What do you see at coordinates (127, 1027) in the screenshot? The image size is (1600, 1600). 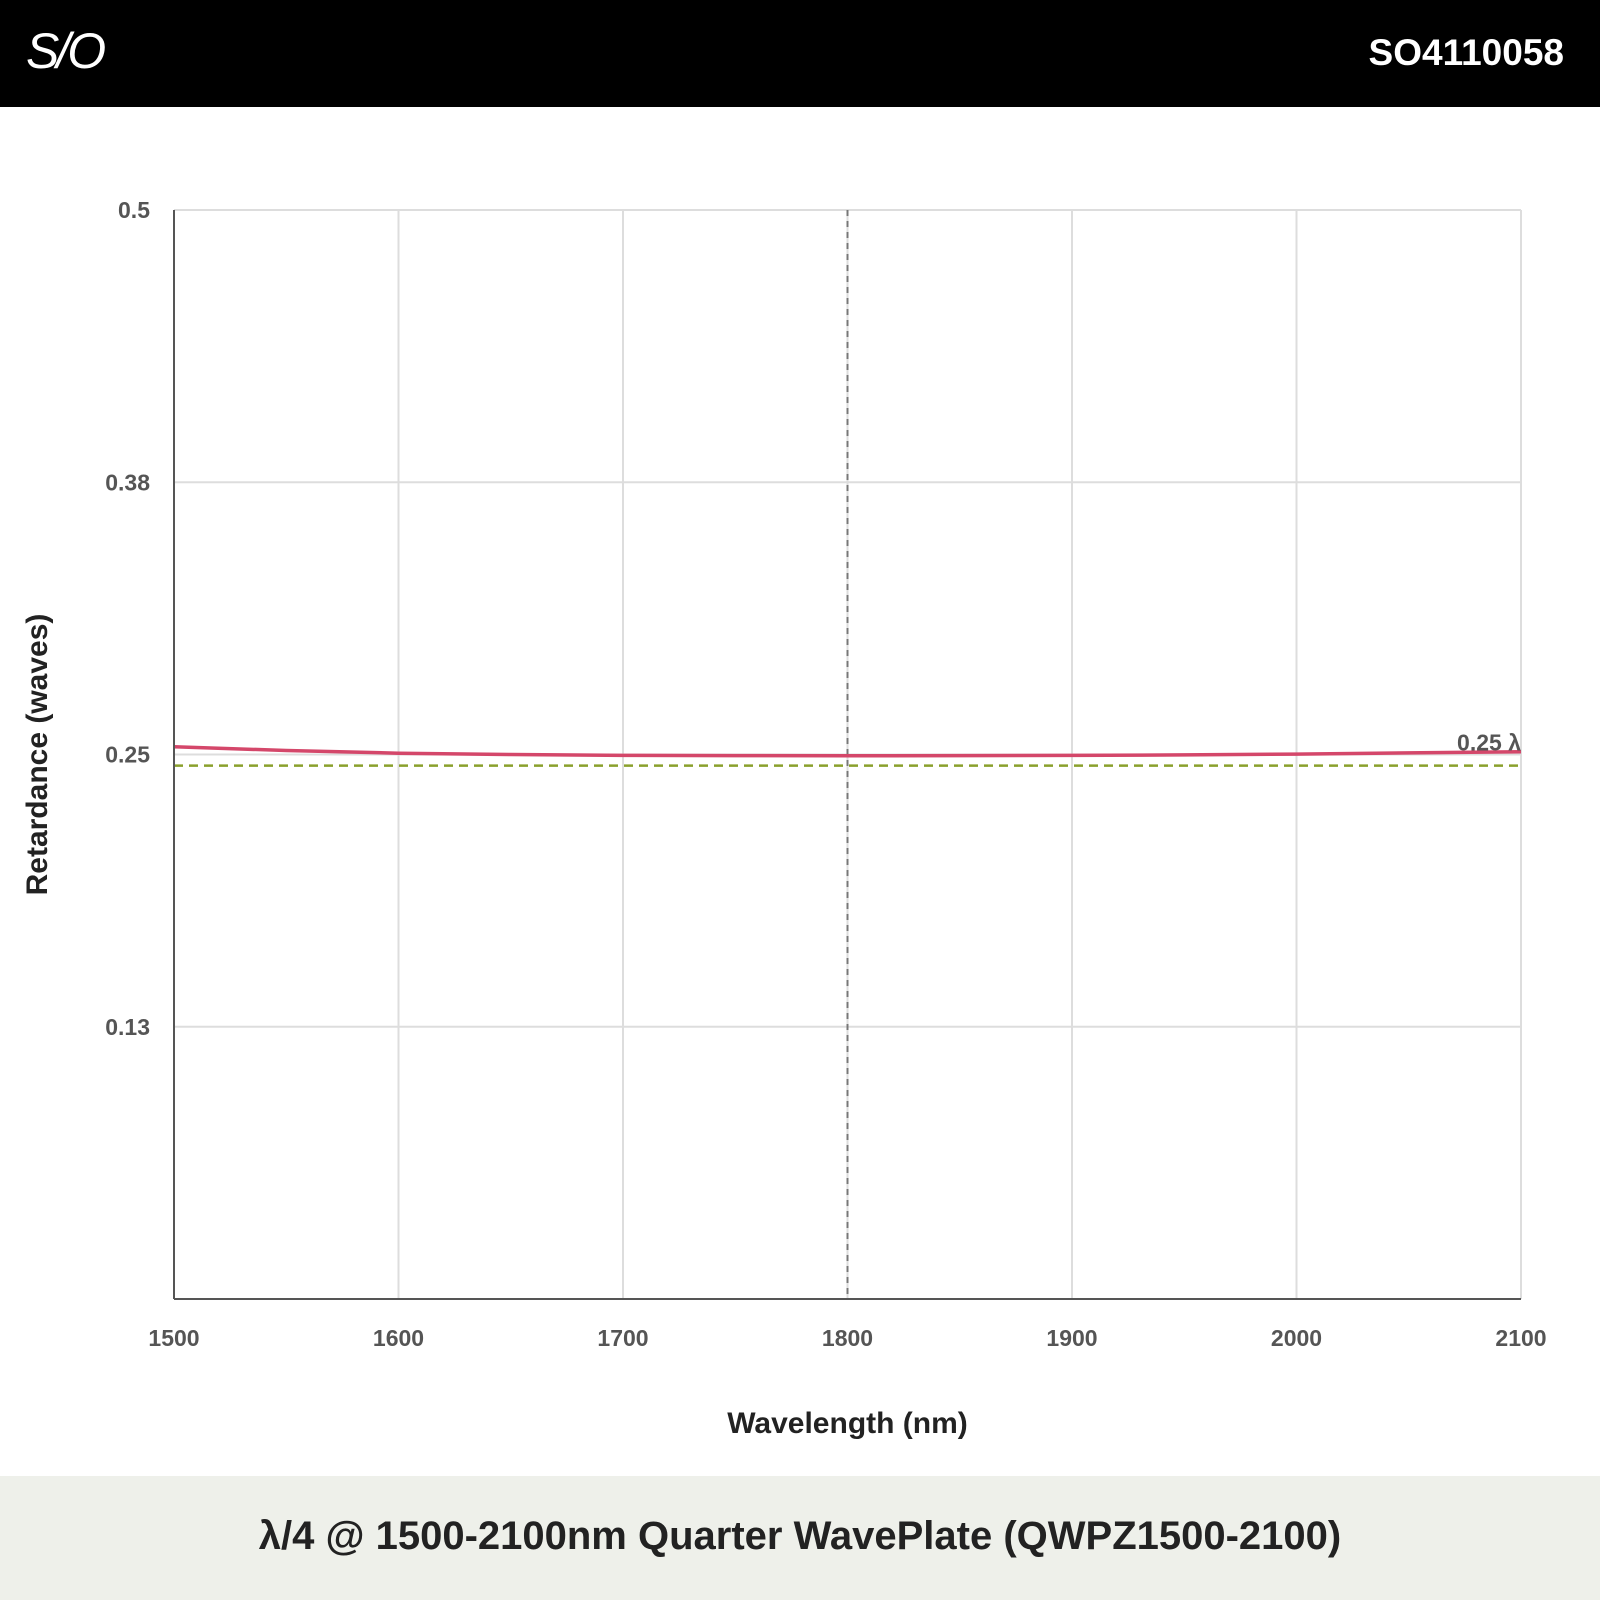 I see `y-tick-label: 0.13` at bounding box center [127, 1027].